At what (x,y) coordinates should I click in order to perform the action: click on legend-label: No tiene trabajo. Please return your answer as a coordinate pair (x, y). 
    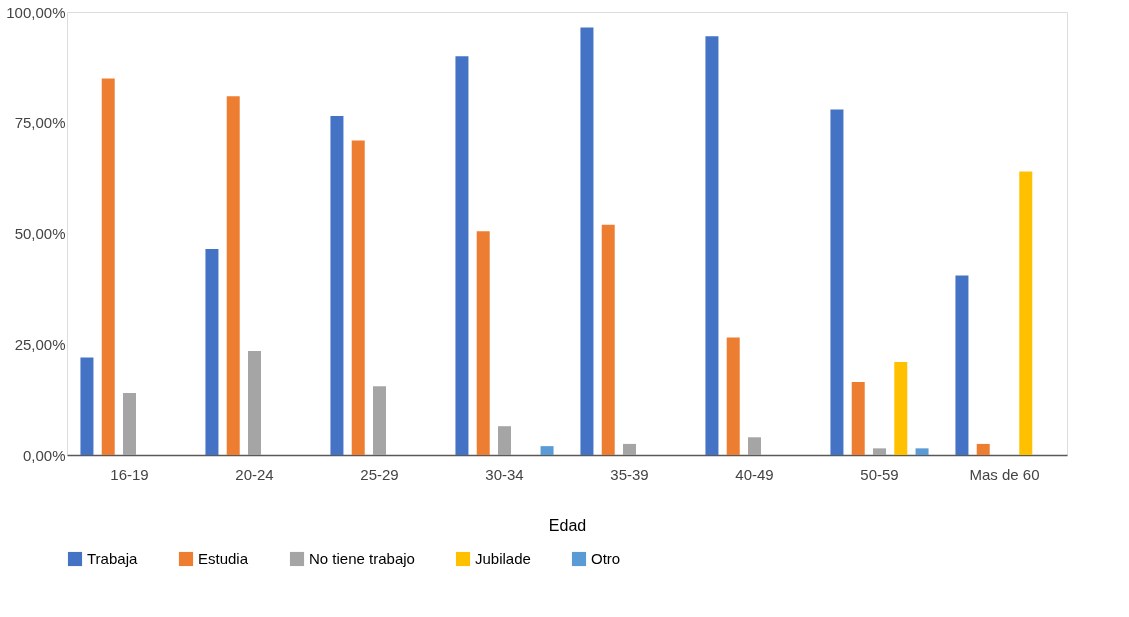
    Looking at the image, I should click on (362, 558).